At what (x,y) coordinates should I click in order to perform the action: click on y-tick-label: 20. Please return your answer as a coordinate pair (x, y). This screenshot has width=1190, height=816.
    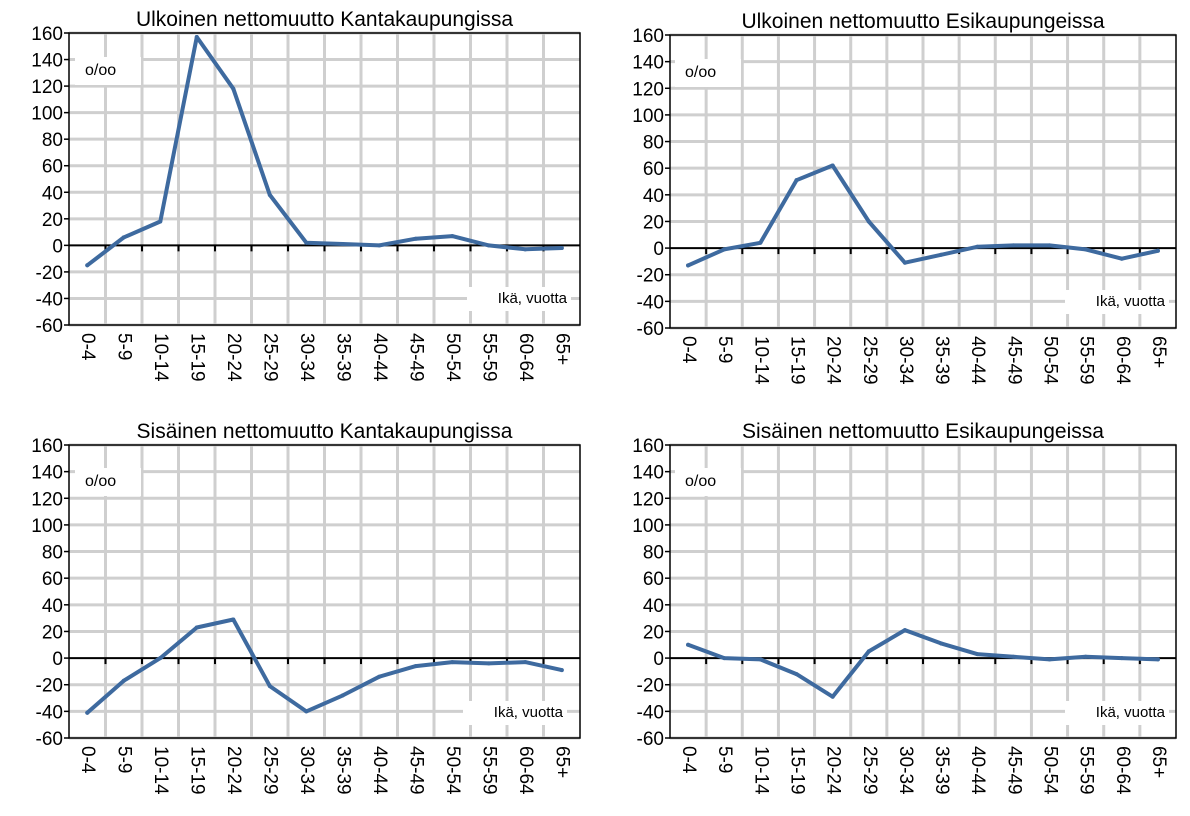
    Looking at the image, I should click on (653, 222).